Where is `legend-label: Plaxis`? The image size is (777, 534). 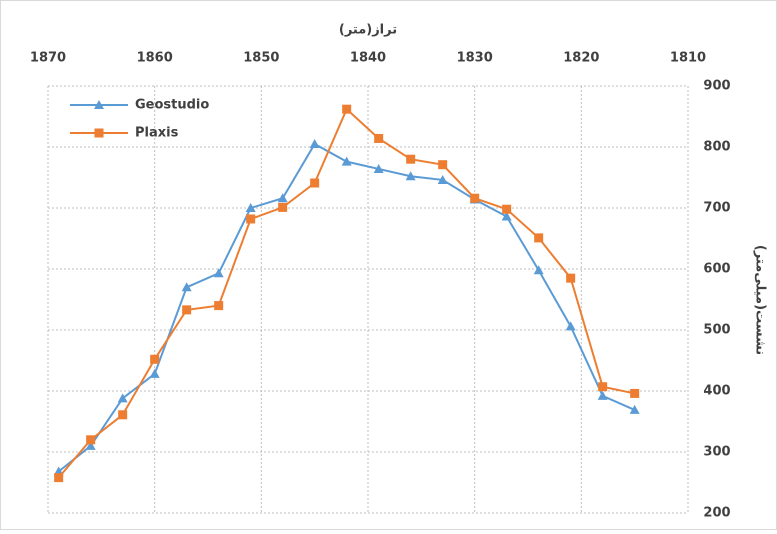 legend-label: Plaxis is located at coordinates (157, 133).